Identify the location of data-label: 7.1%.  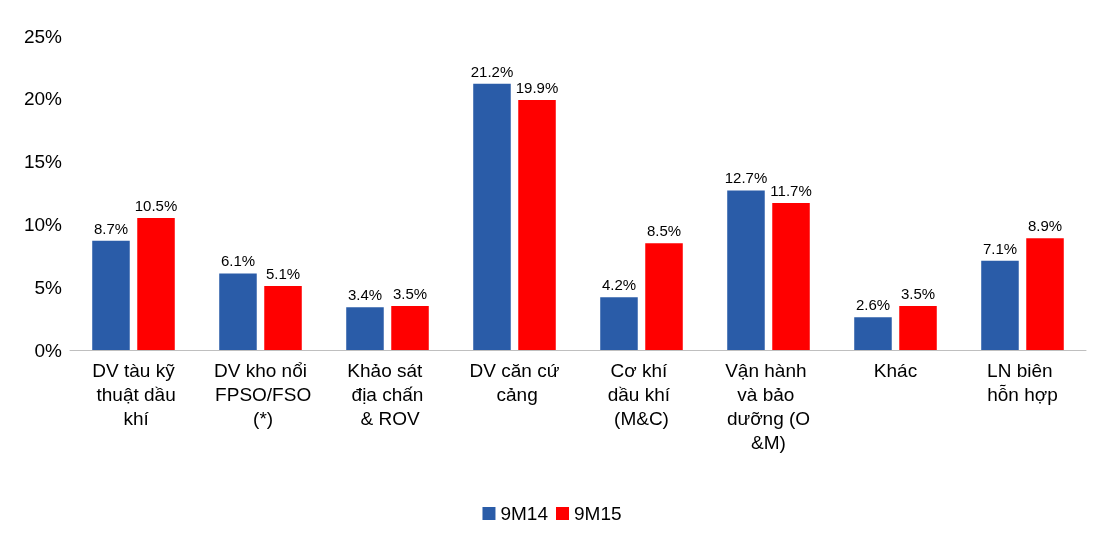
(1000, 248).